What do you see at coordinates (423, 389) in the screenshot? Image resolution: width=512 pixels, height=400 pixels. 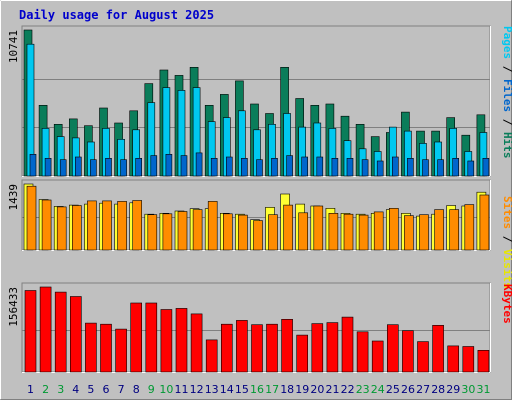 I see `x-tick-label: 27` at bounding box center [423, 389].